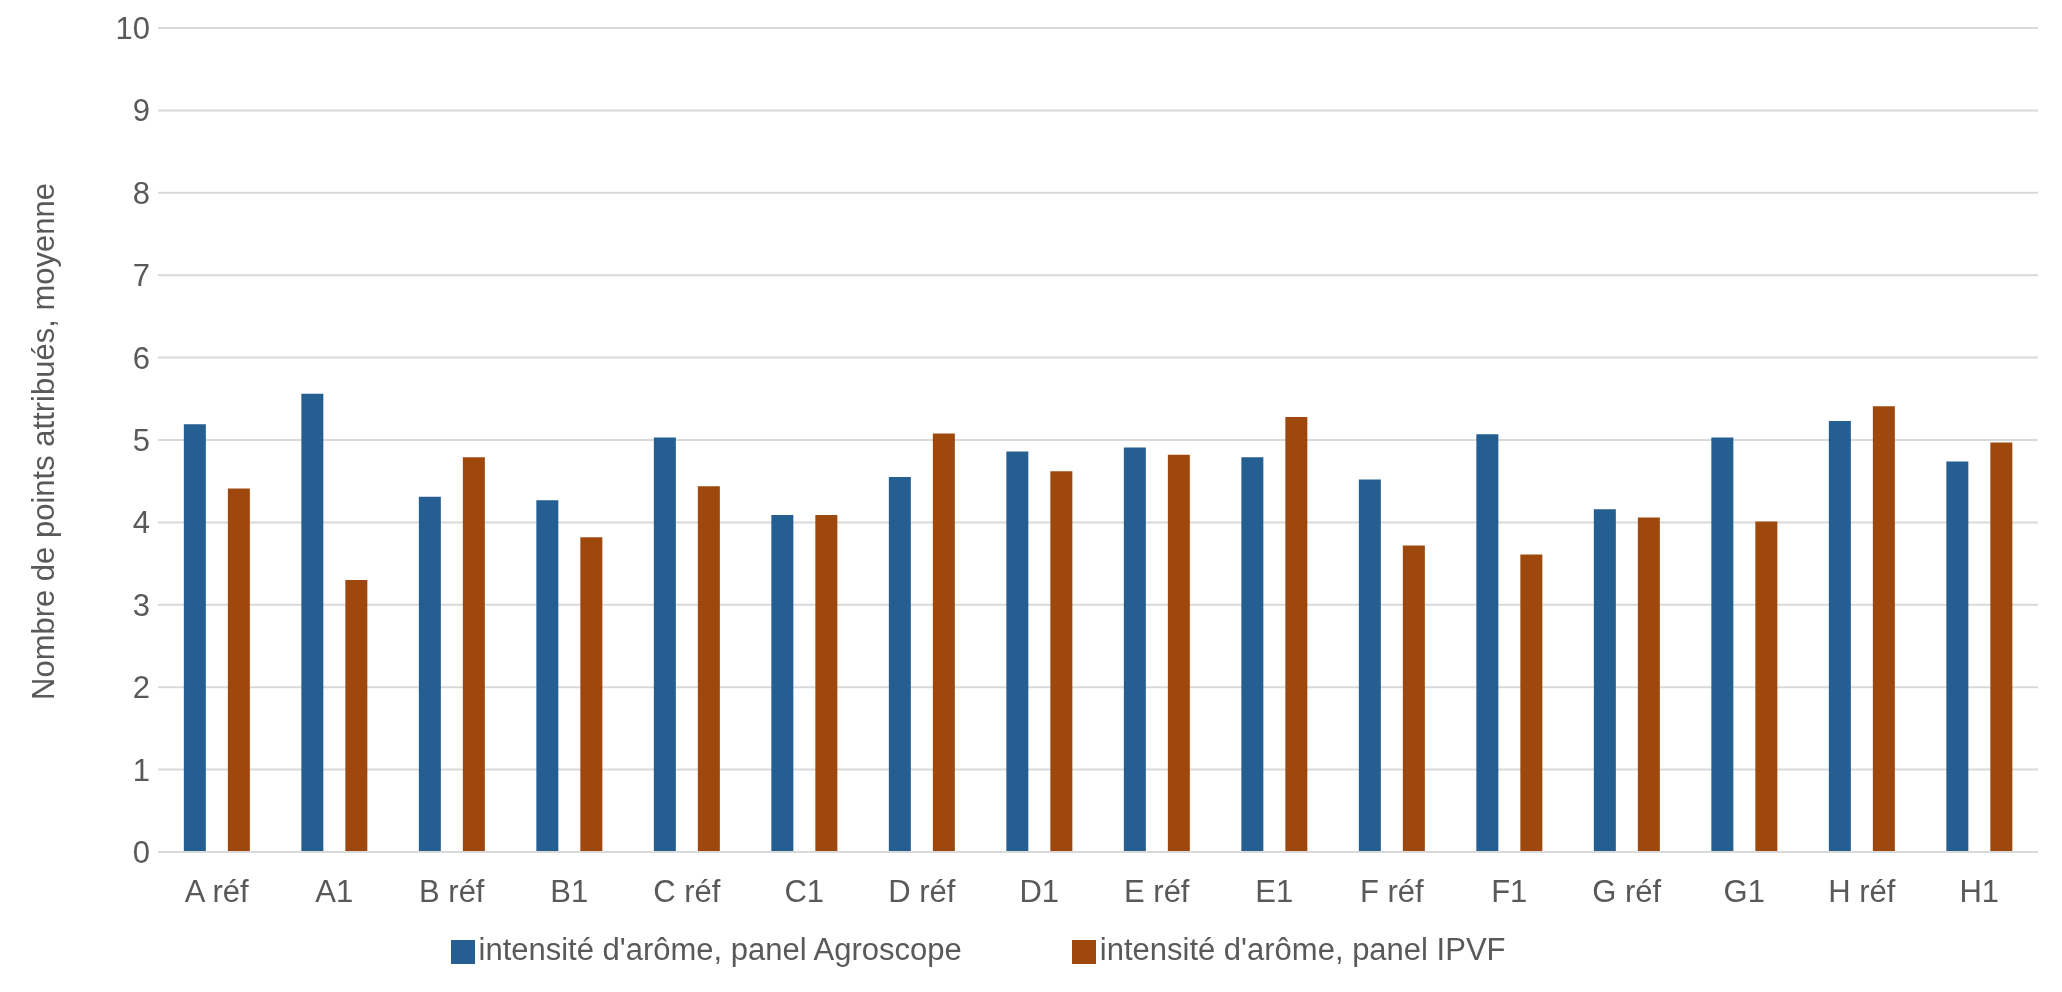 Image resolution: width=2062 pixels, height=992 pixels. I want to click on y-tick-label: 10, so click(132, 29).